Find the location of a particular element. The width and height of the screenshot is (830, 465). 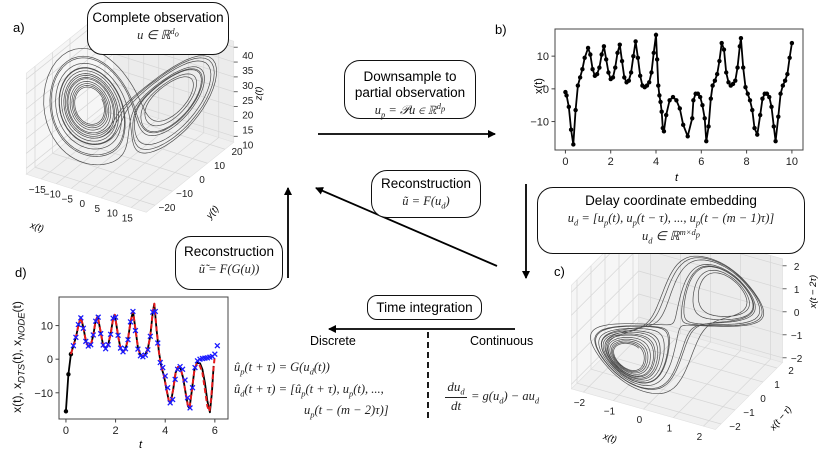

y-tick-label: 20 is located at coordinates (237, 152).